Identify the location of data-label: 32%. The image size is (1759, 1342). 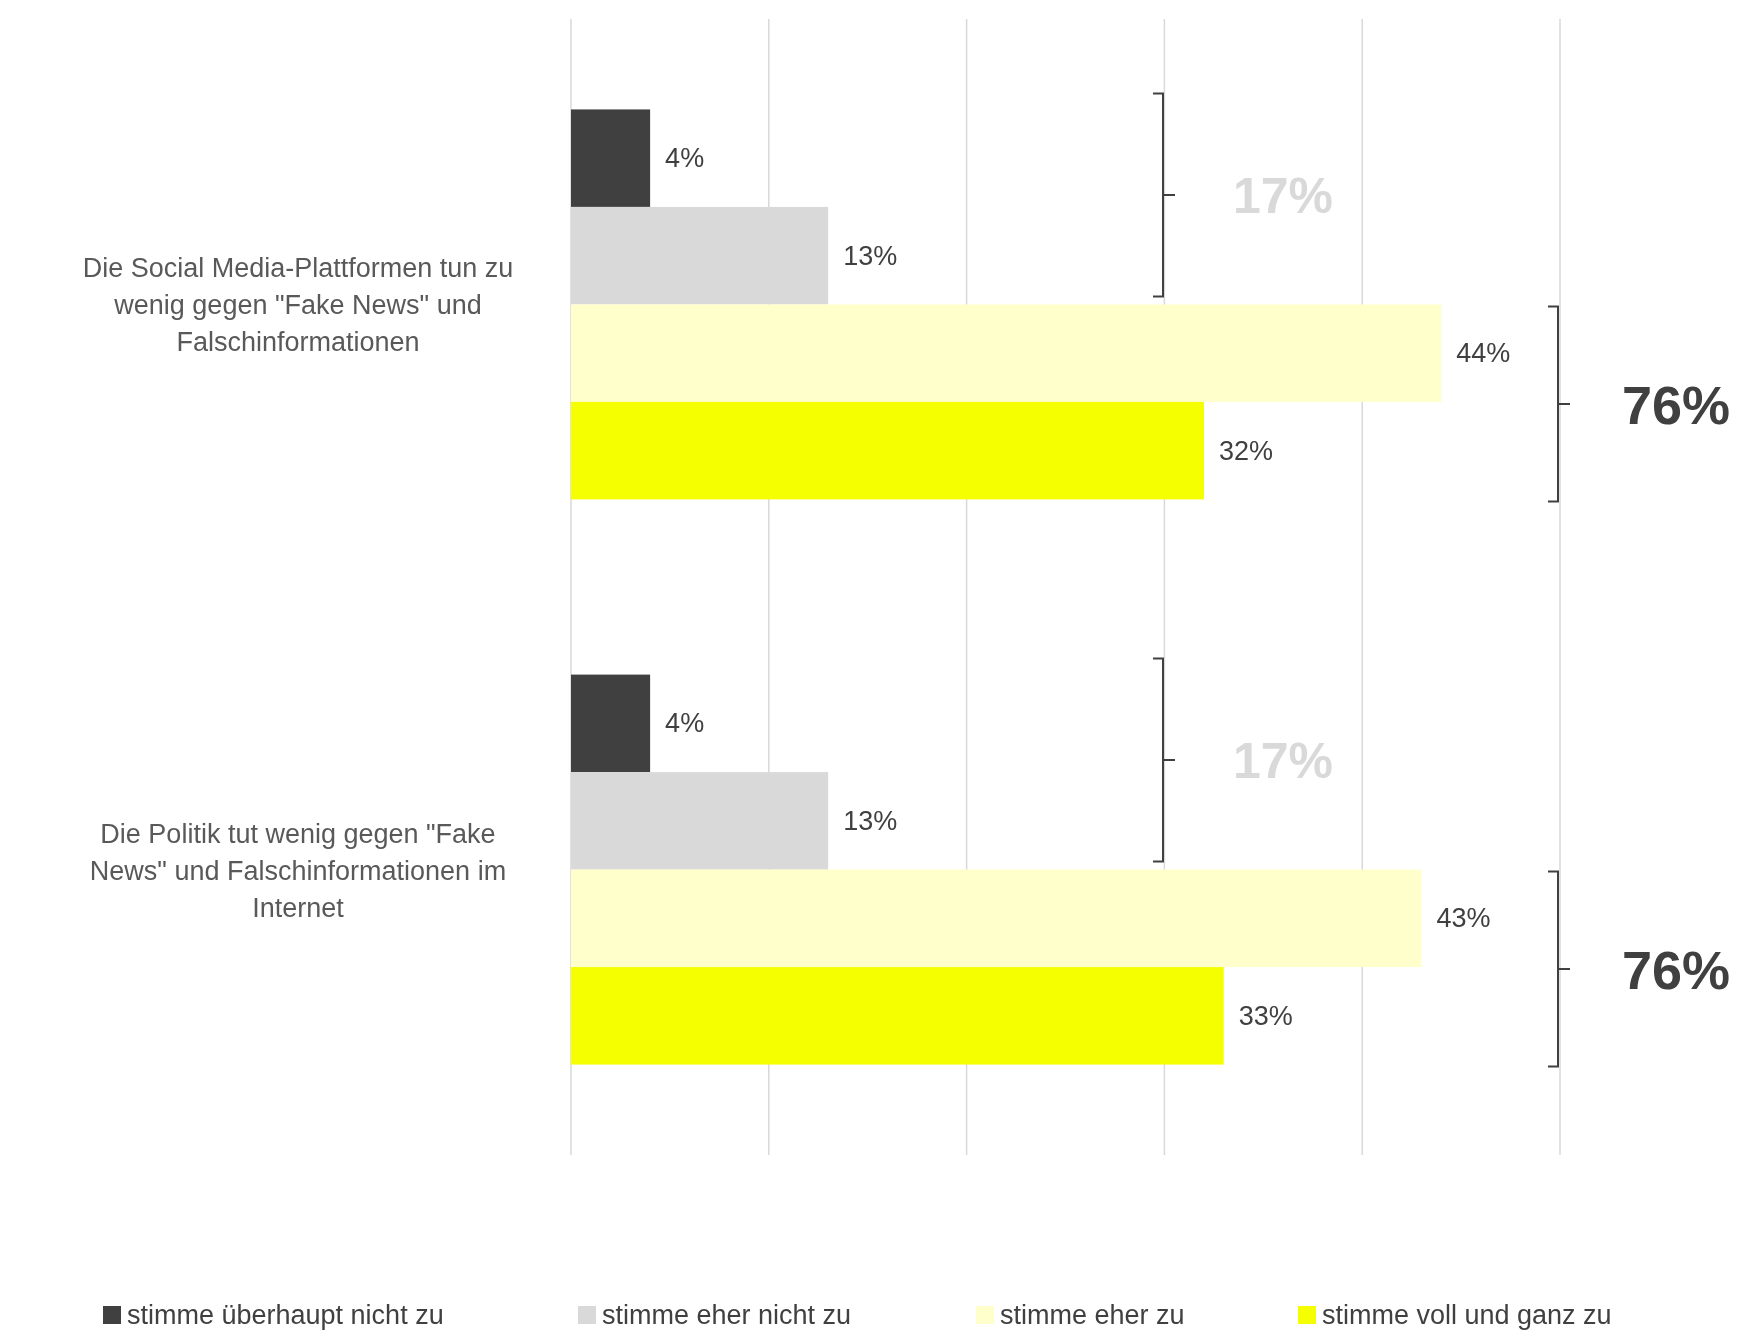
(1246, 450).